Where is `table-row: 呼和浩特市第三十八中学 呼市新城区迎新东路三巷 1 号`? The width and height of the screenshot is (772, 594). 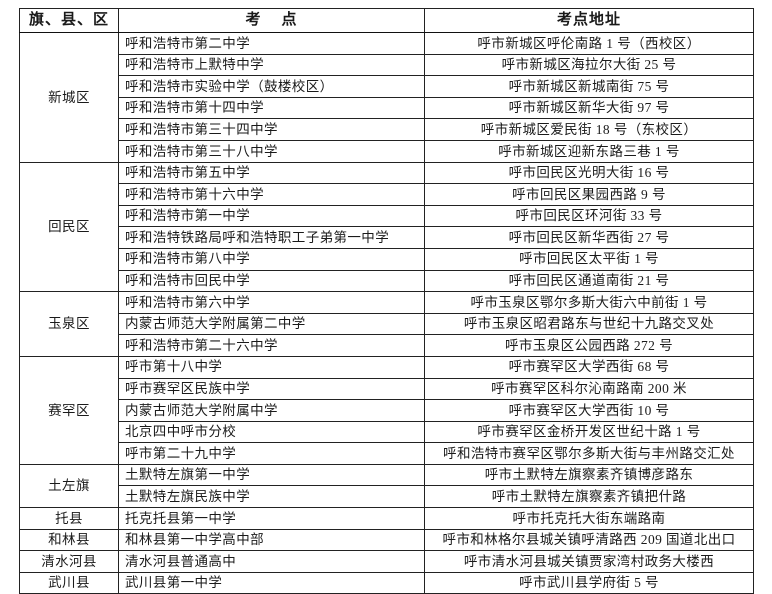
table-row: 呼和浩特市第三十八中学 呼市新城区迎新东路三巷 1 号 is located at coordinates (387, 151).